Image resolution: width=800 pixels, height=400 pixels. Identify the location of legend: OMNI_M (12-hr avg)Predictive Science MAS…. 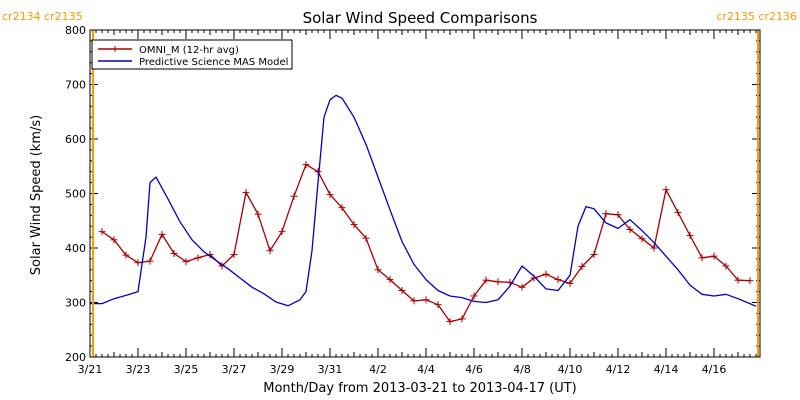
(192, 54).